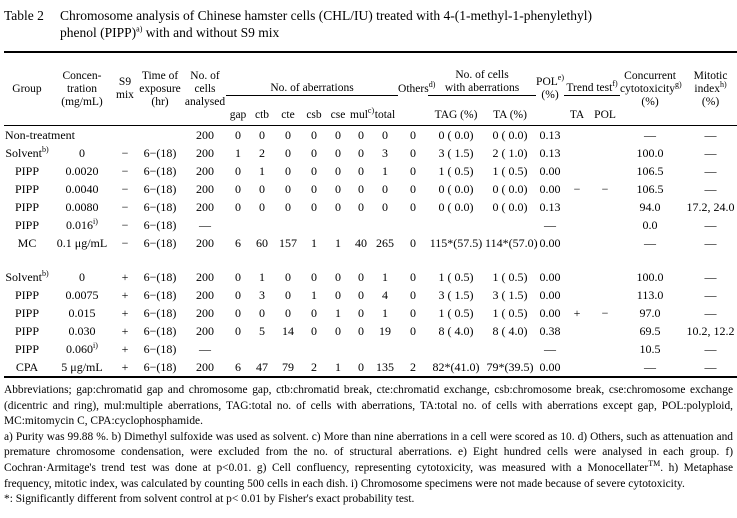 The width and height of the screenshot is (737, 518). What do you see at coordinates (710, 331) in the screenshot?
I see `table-cell: 10.2, 12.2` at bounding box center [710, 331].